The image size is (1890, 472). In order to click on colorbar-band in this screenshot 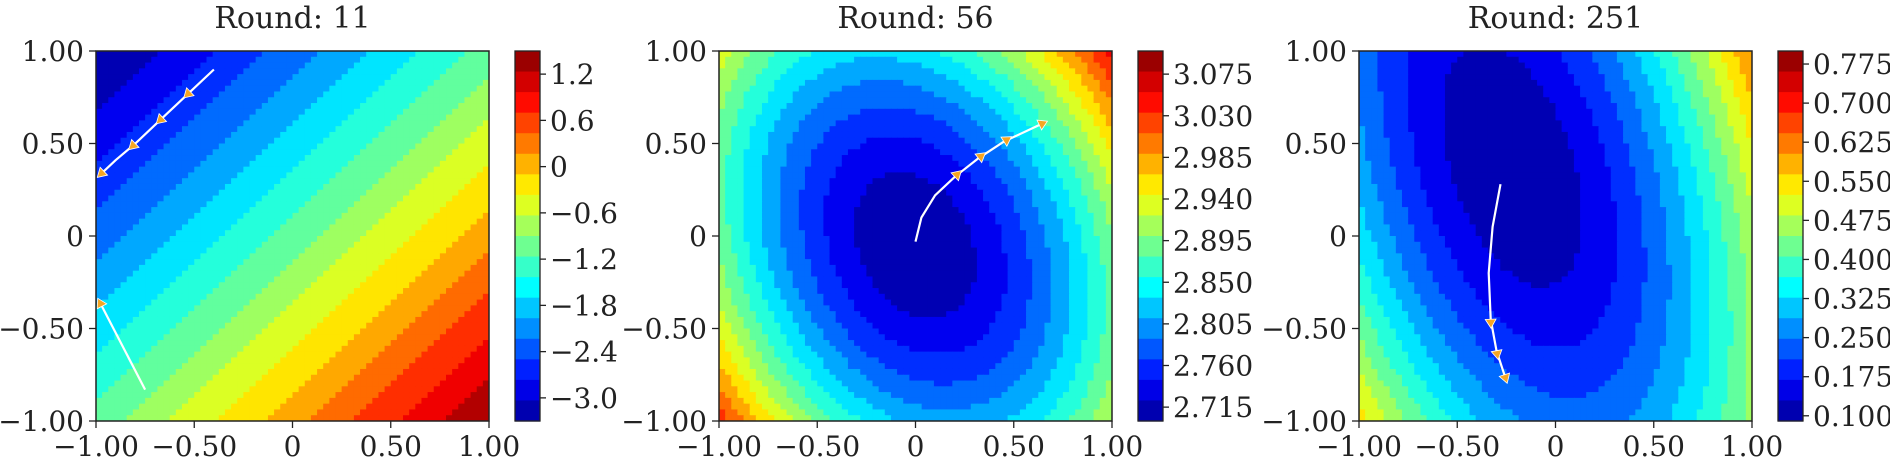, I will do `click(527, 247)`.